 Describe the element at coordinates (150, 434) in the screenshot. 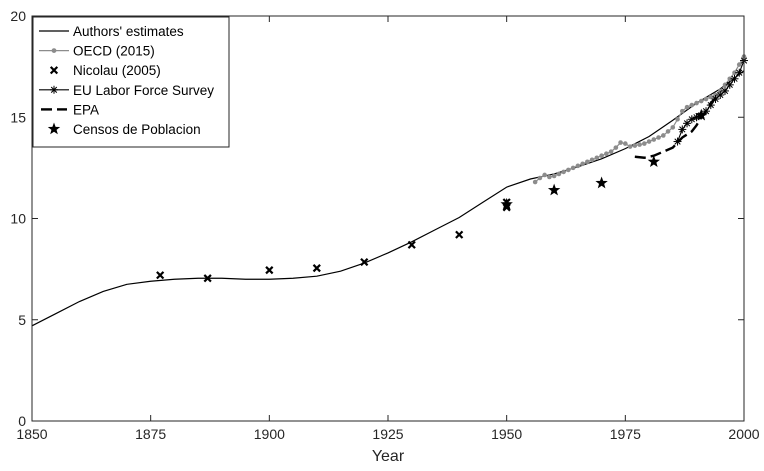

I see `x-tick-label: 1875` at that location.